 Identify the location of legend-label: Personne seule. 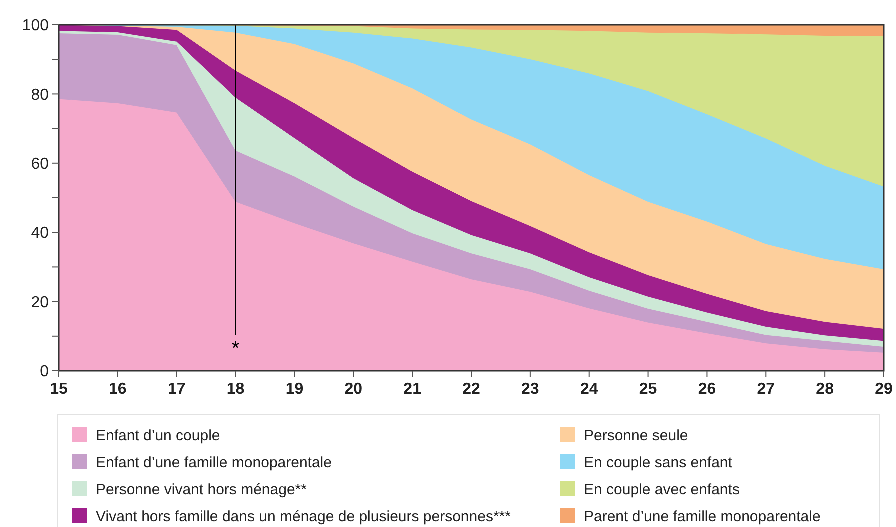
(636, 435).